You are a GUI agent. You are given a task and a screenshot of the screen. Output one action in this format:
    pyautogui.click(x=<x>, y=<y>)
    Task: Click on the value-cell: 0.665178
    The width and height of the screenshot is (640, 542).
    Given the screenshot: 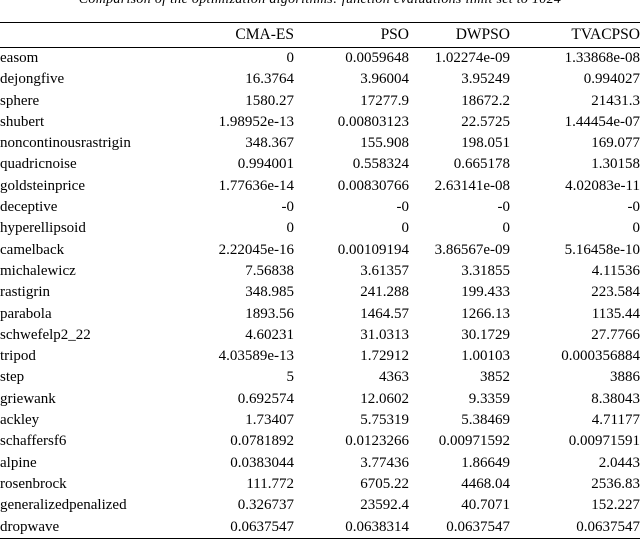 What is the action you would take?
    pyautogui.click(x=481, y=164)
    